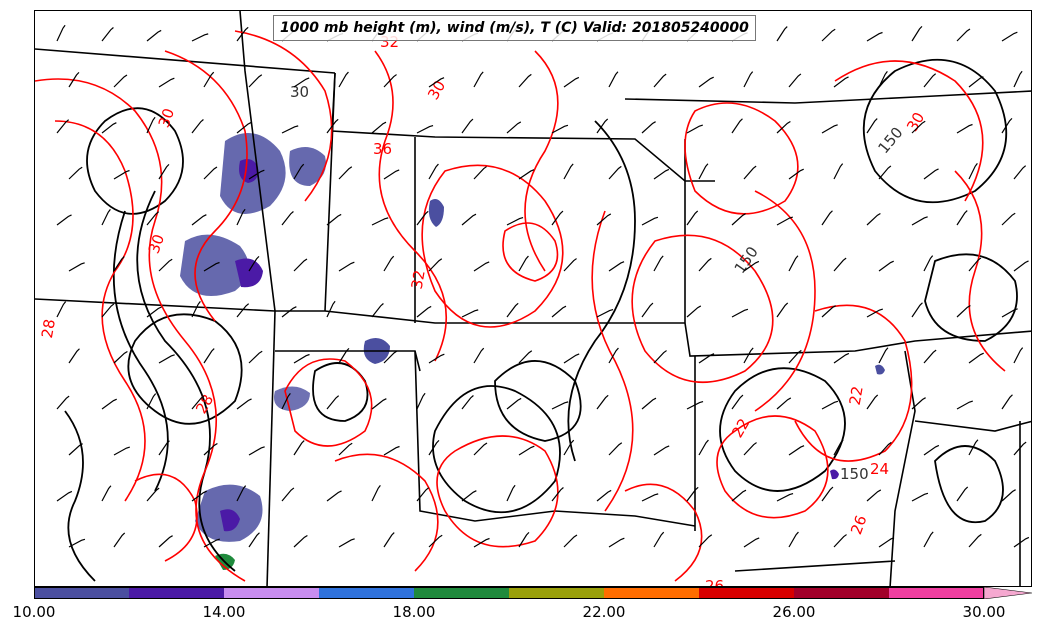  What do you see at coordinates (856, 396) in the screenshot?
I see `temperature-label: 22` at bounding box center [856, 396].